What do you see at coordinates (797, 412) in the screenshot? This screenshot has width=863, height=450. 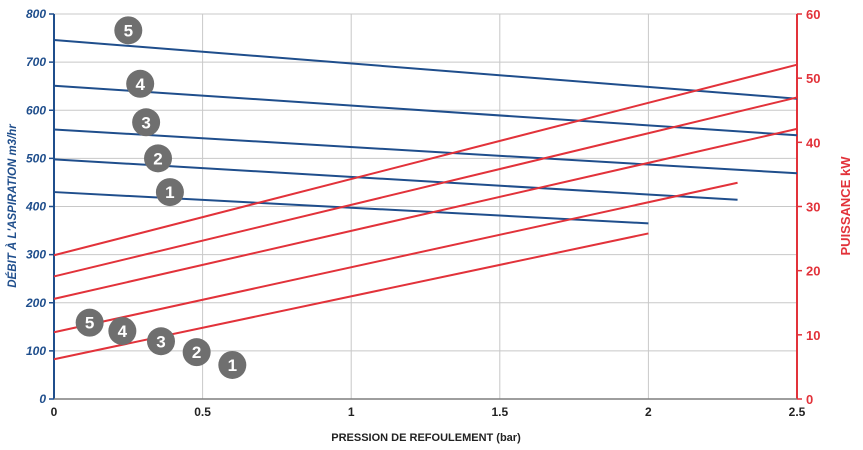 I see `x-tick-label: 2.5` at bounding box center [797, 412].